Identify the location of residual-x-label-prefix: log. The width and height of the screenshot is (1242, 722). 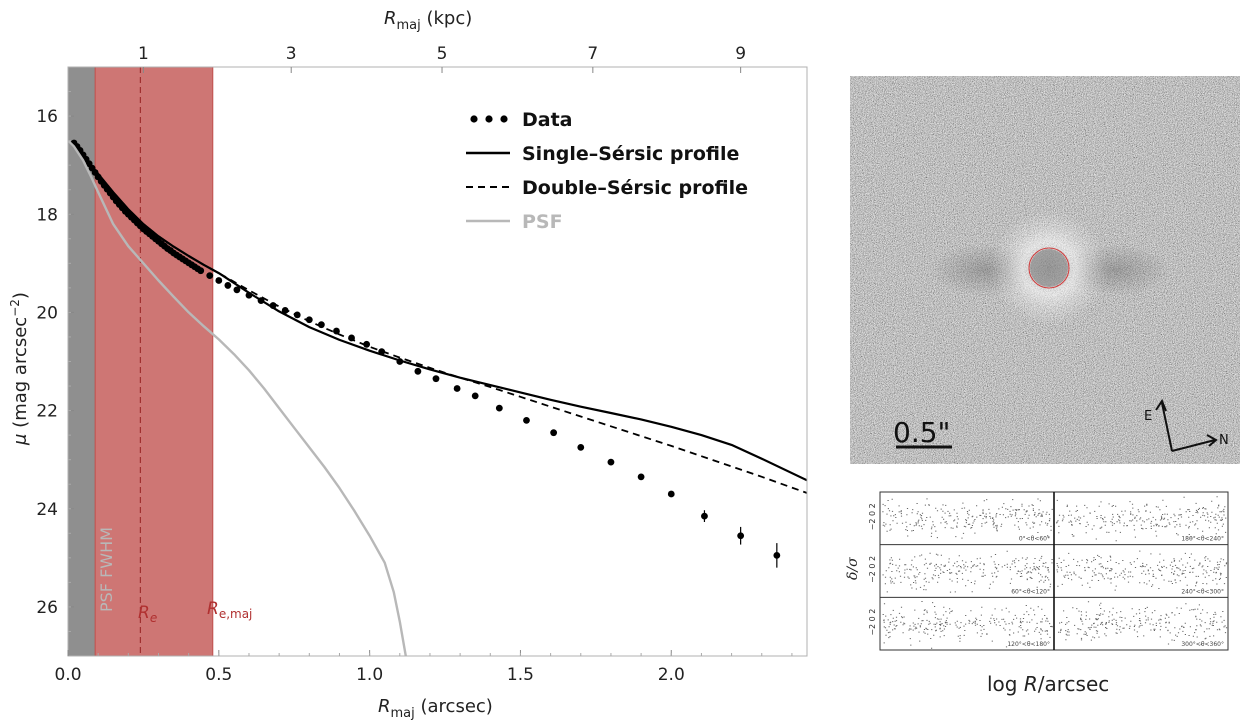
(1005, 684).